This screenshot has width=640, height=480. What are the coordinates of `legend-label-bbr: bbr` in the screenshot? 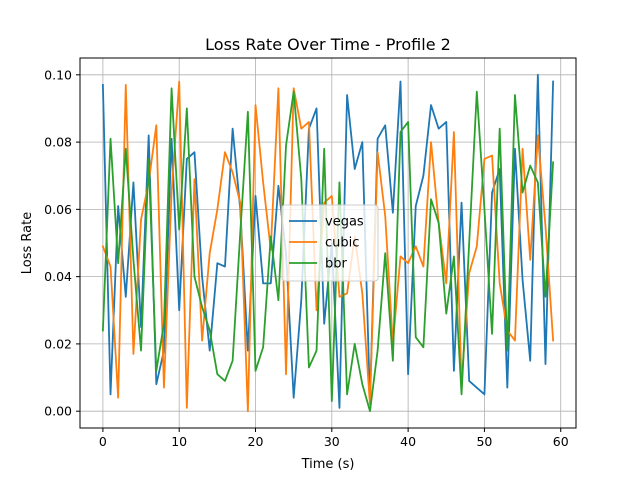 It's located at (336, 264).